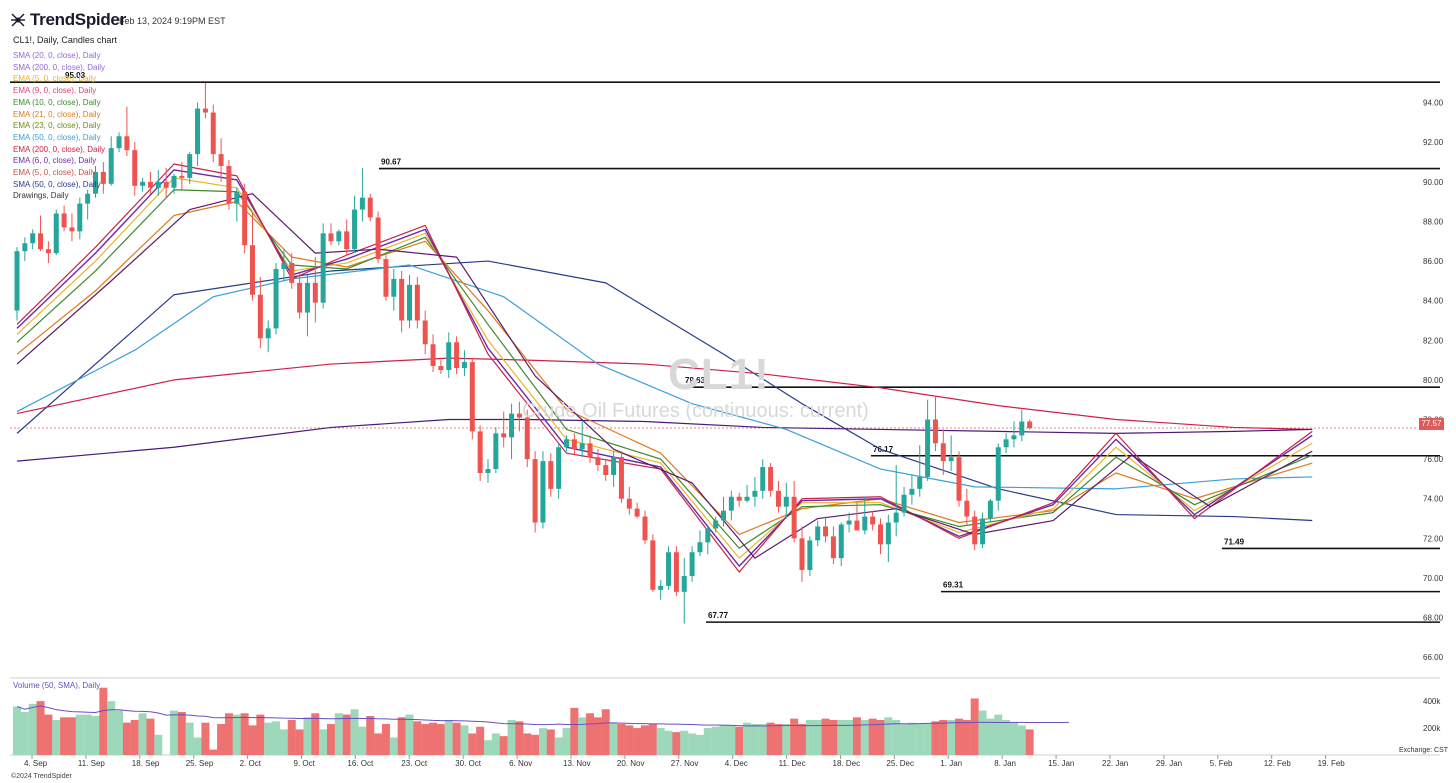  I want to click on legend-item: EMA (50, 0, close), Daily, so click(57, 137).